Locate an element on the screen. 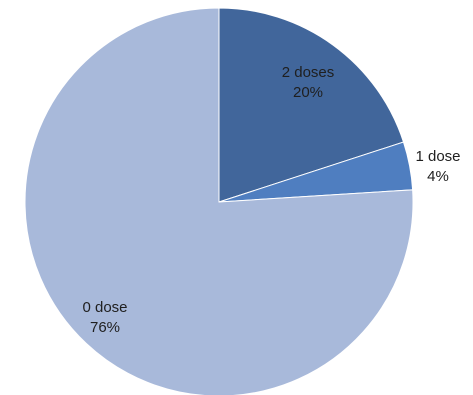  data-label-category: 0 dose is located at coordinates (104, 307).